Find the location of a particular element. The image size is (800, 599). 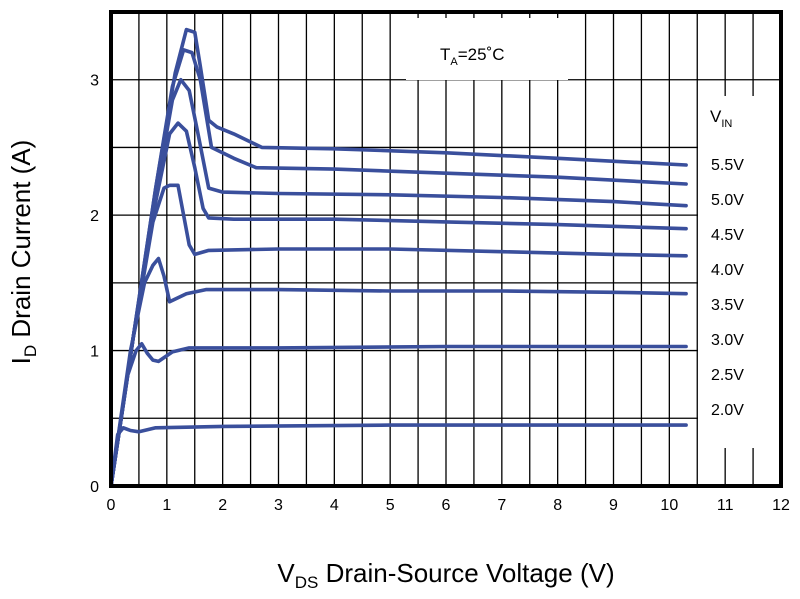

series-labels: 5.5V 5.0V 4.5V 4.0V 3.5V 3.0V 2.5V 2.0V is located at coordinates (727, 288).